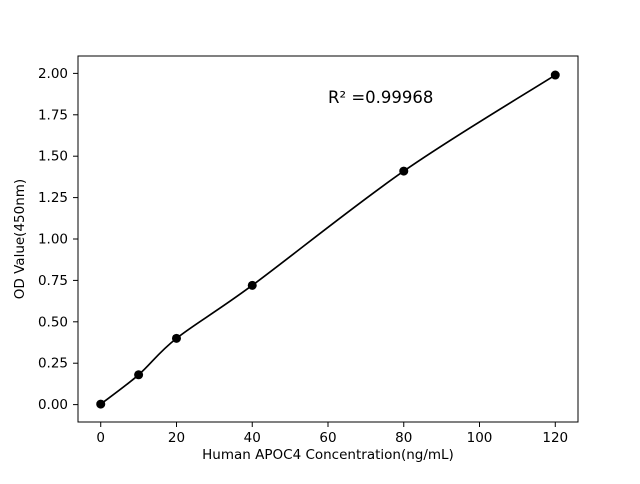  Describe the element at coordinates (53, 322) in the screenshot. I see `y-tick-label: 0.50` at that location.